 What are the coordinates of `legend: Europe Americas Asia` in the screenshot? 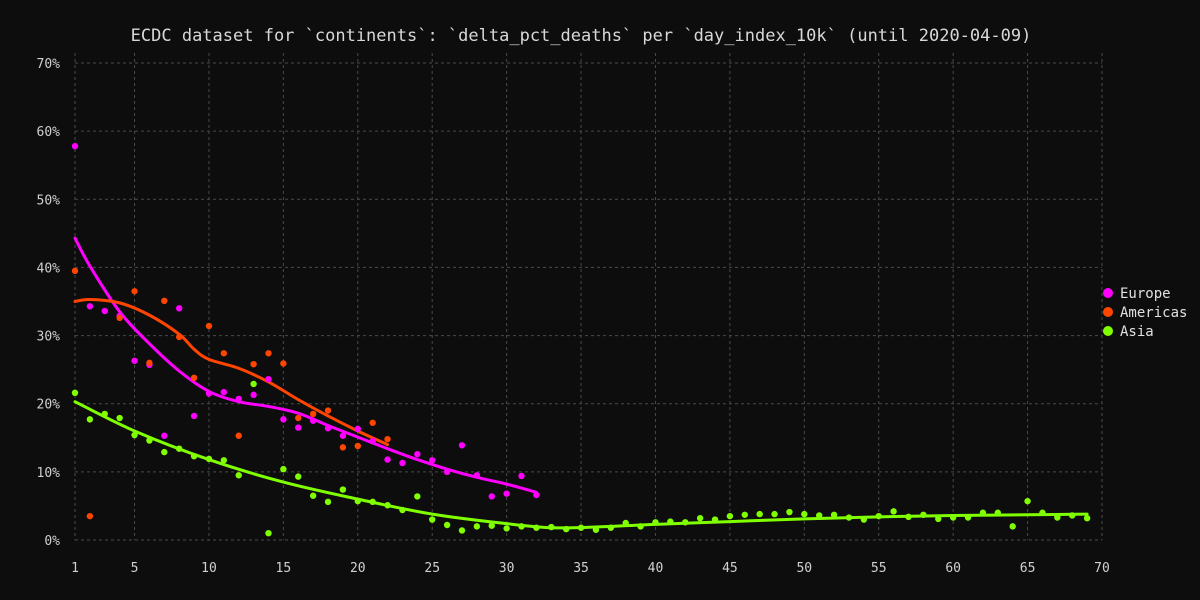 It's located at (1145, 313).